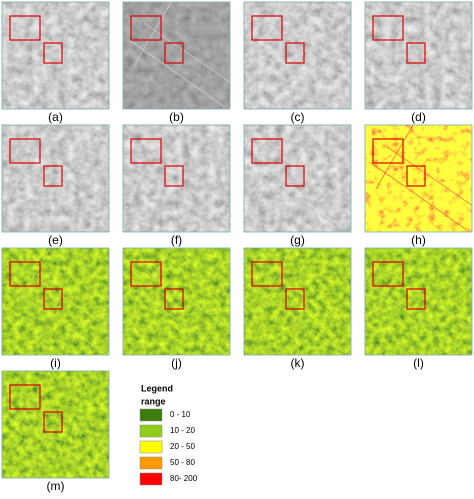  What do you see at coordinates (176, 240) in the screenshot?
I see `panel-label: (f)` at bounding box center [176, 240].